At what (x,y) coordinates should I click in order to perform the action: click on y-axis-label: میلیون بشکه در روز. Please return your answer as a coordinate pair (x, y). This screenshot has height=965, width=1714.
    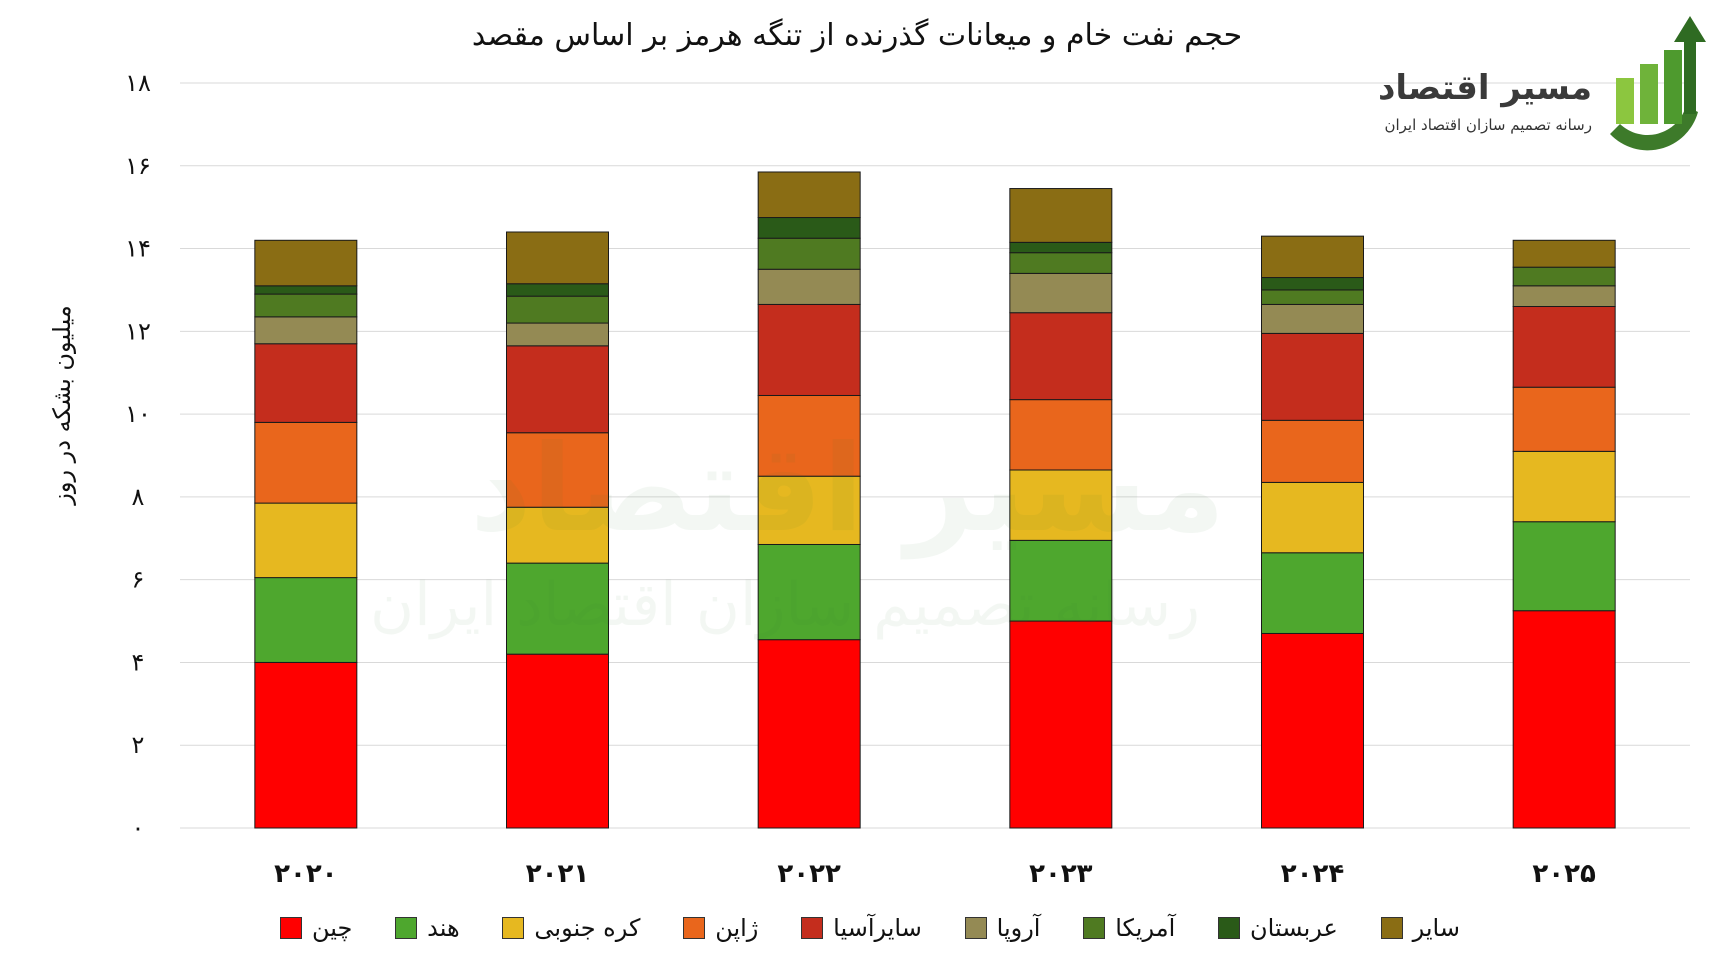
    Looking at the image, I should click on (62, 405).